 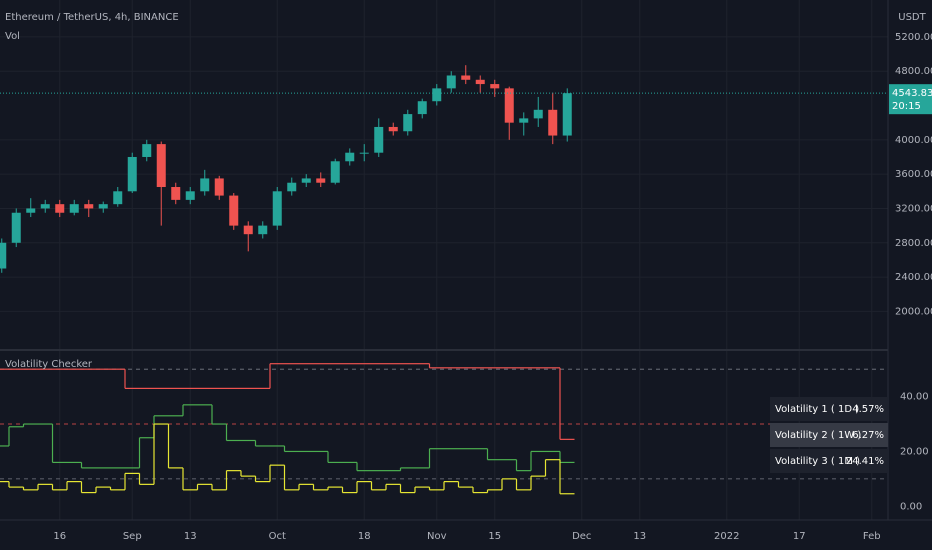 I want to click on table-value: 4.57%, so click(x=868, y=409).